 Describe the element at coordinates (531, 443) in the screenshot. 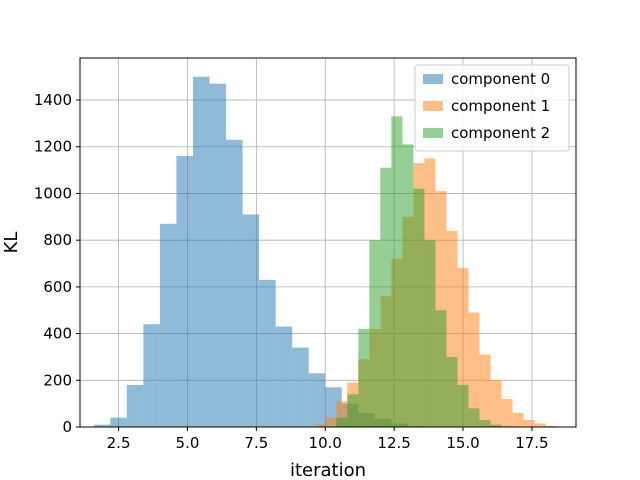

I see `x-tick-label: 17.5` at that location.